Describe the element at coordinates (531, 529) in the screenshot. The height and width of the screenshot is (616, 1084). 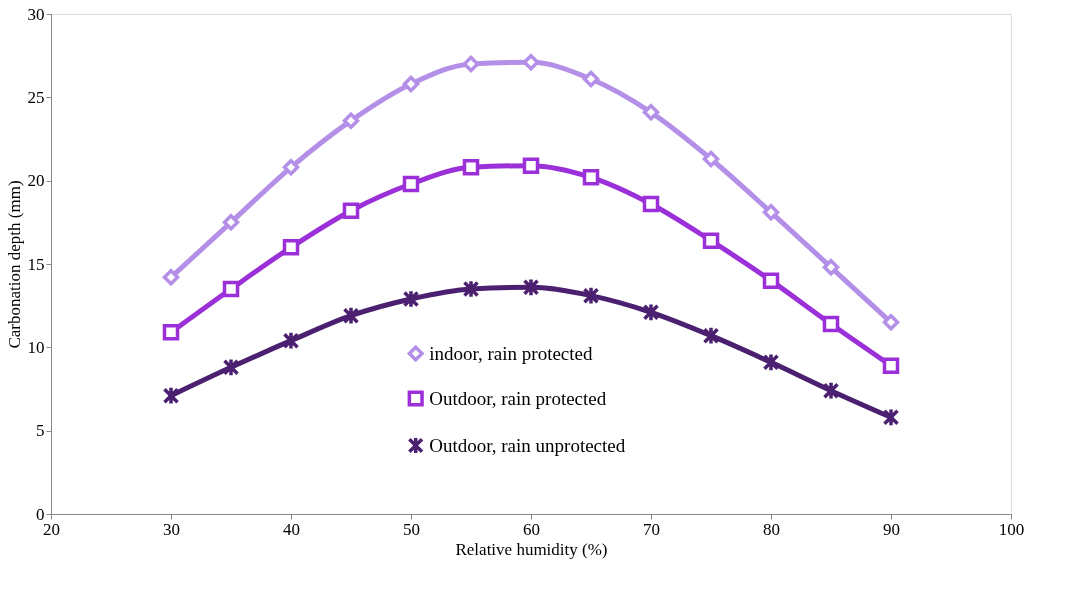
I see `x-tick-label: 60` at that location.